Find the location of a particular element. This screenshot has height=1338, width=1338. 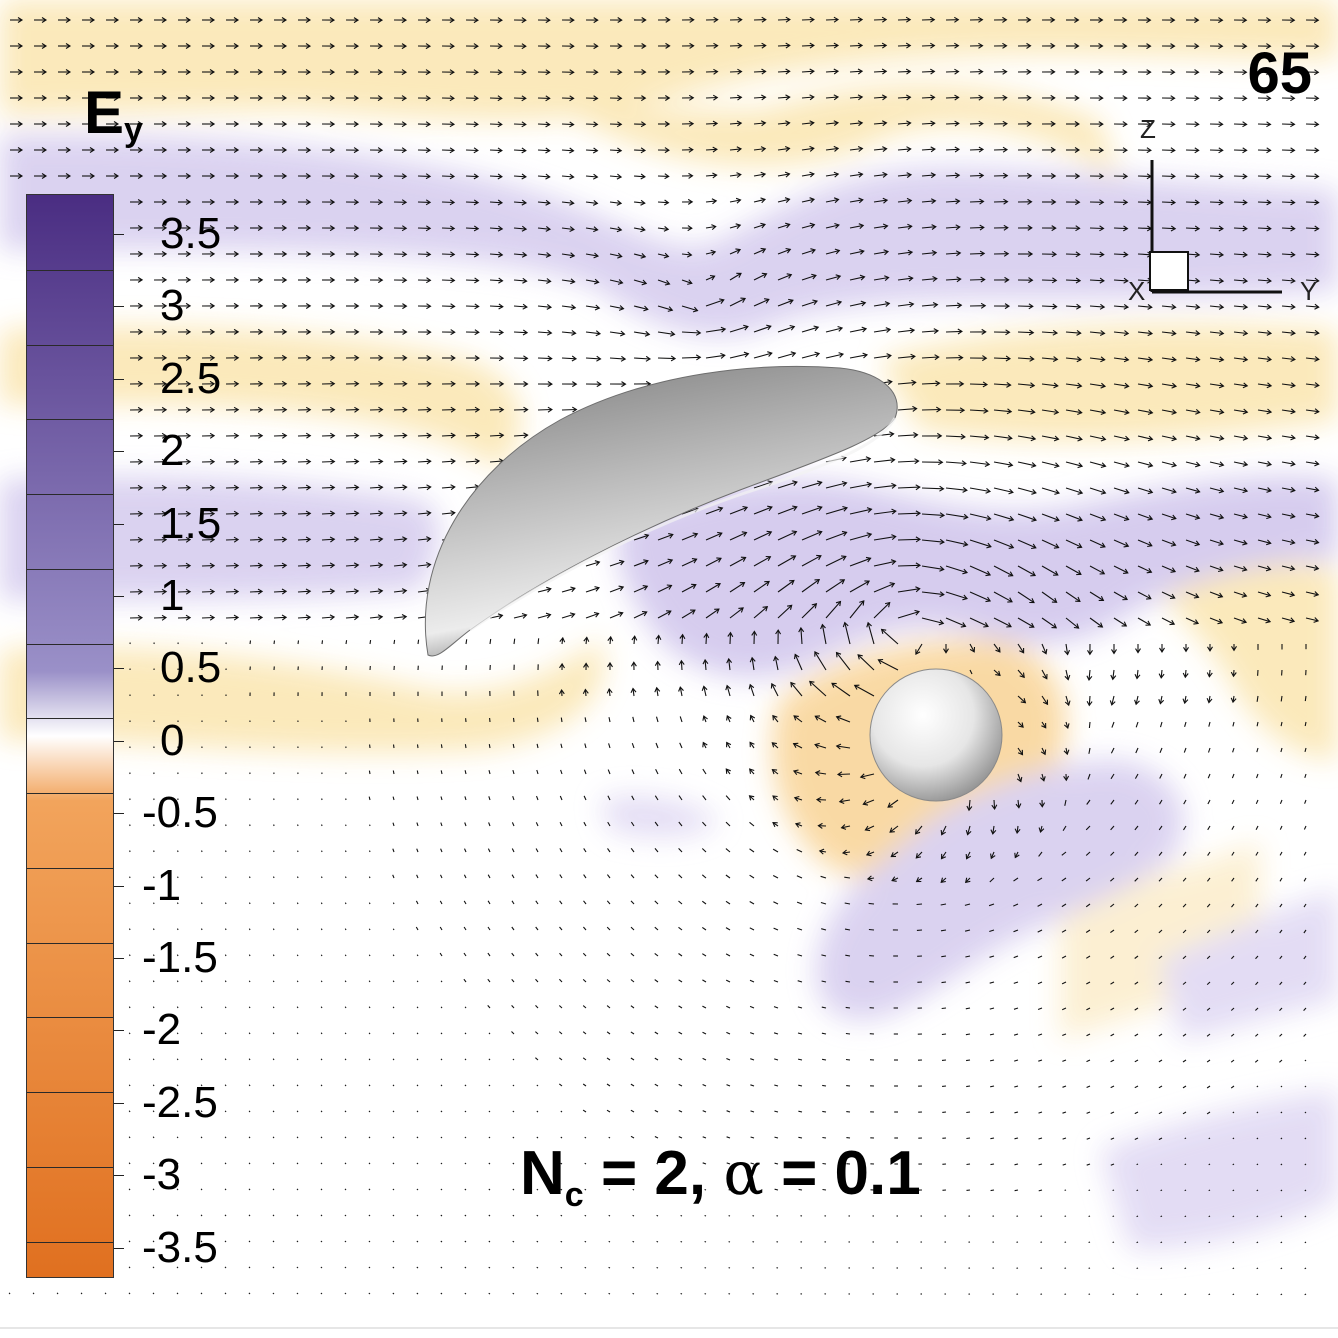

colorbar-tick-label: 0 is located at coordinates (172, 740).